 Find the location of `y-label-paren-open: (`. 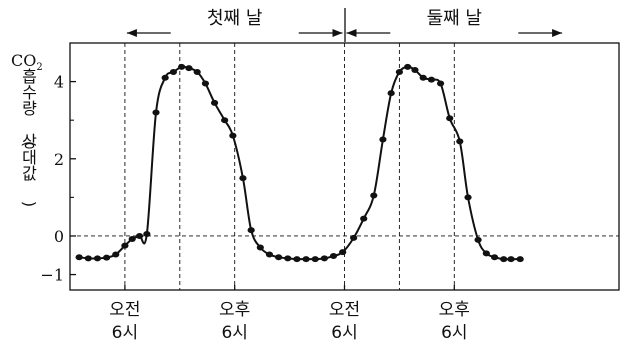

y-label-paren-open: ( is located at coordinates (29, 144).